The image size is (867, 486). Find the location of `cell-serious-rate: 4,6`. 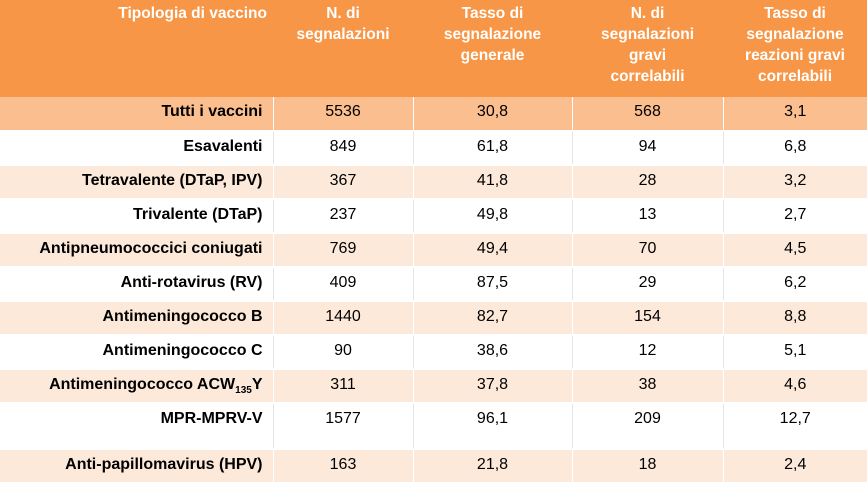

cell-serious-rate: 4,6 is located at coordinates (794, 386).